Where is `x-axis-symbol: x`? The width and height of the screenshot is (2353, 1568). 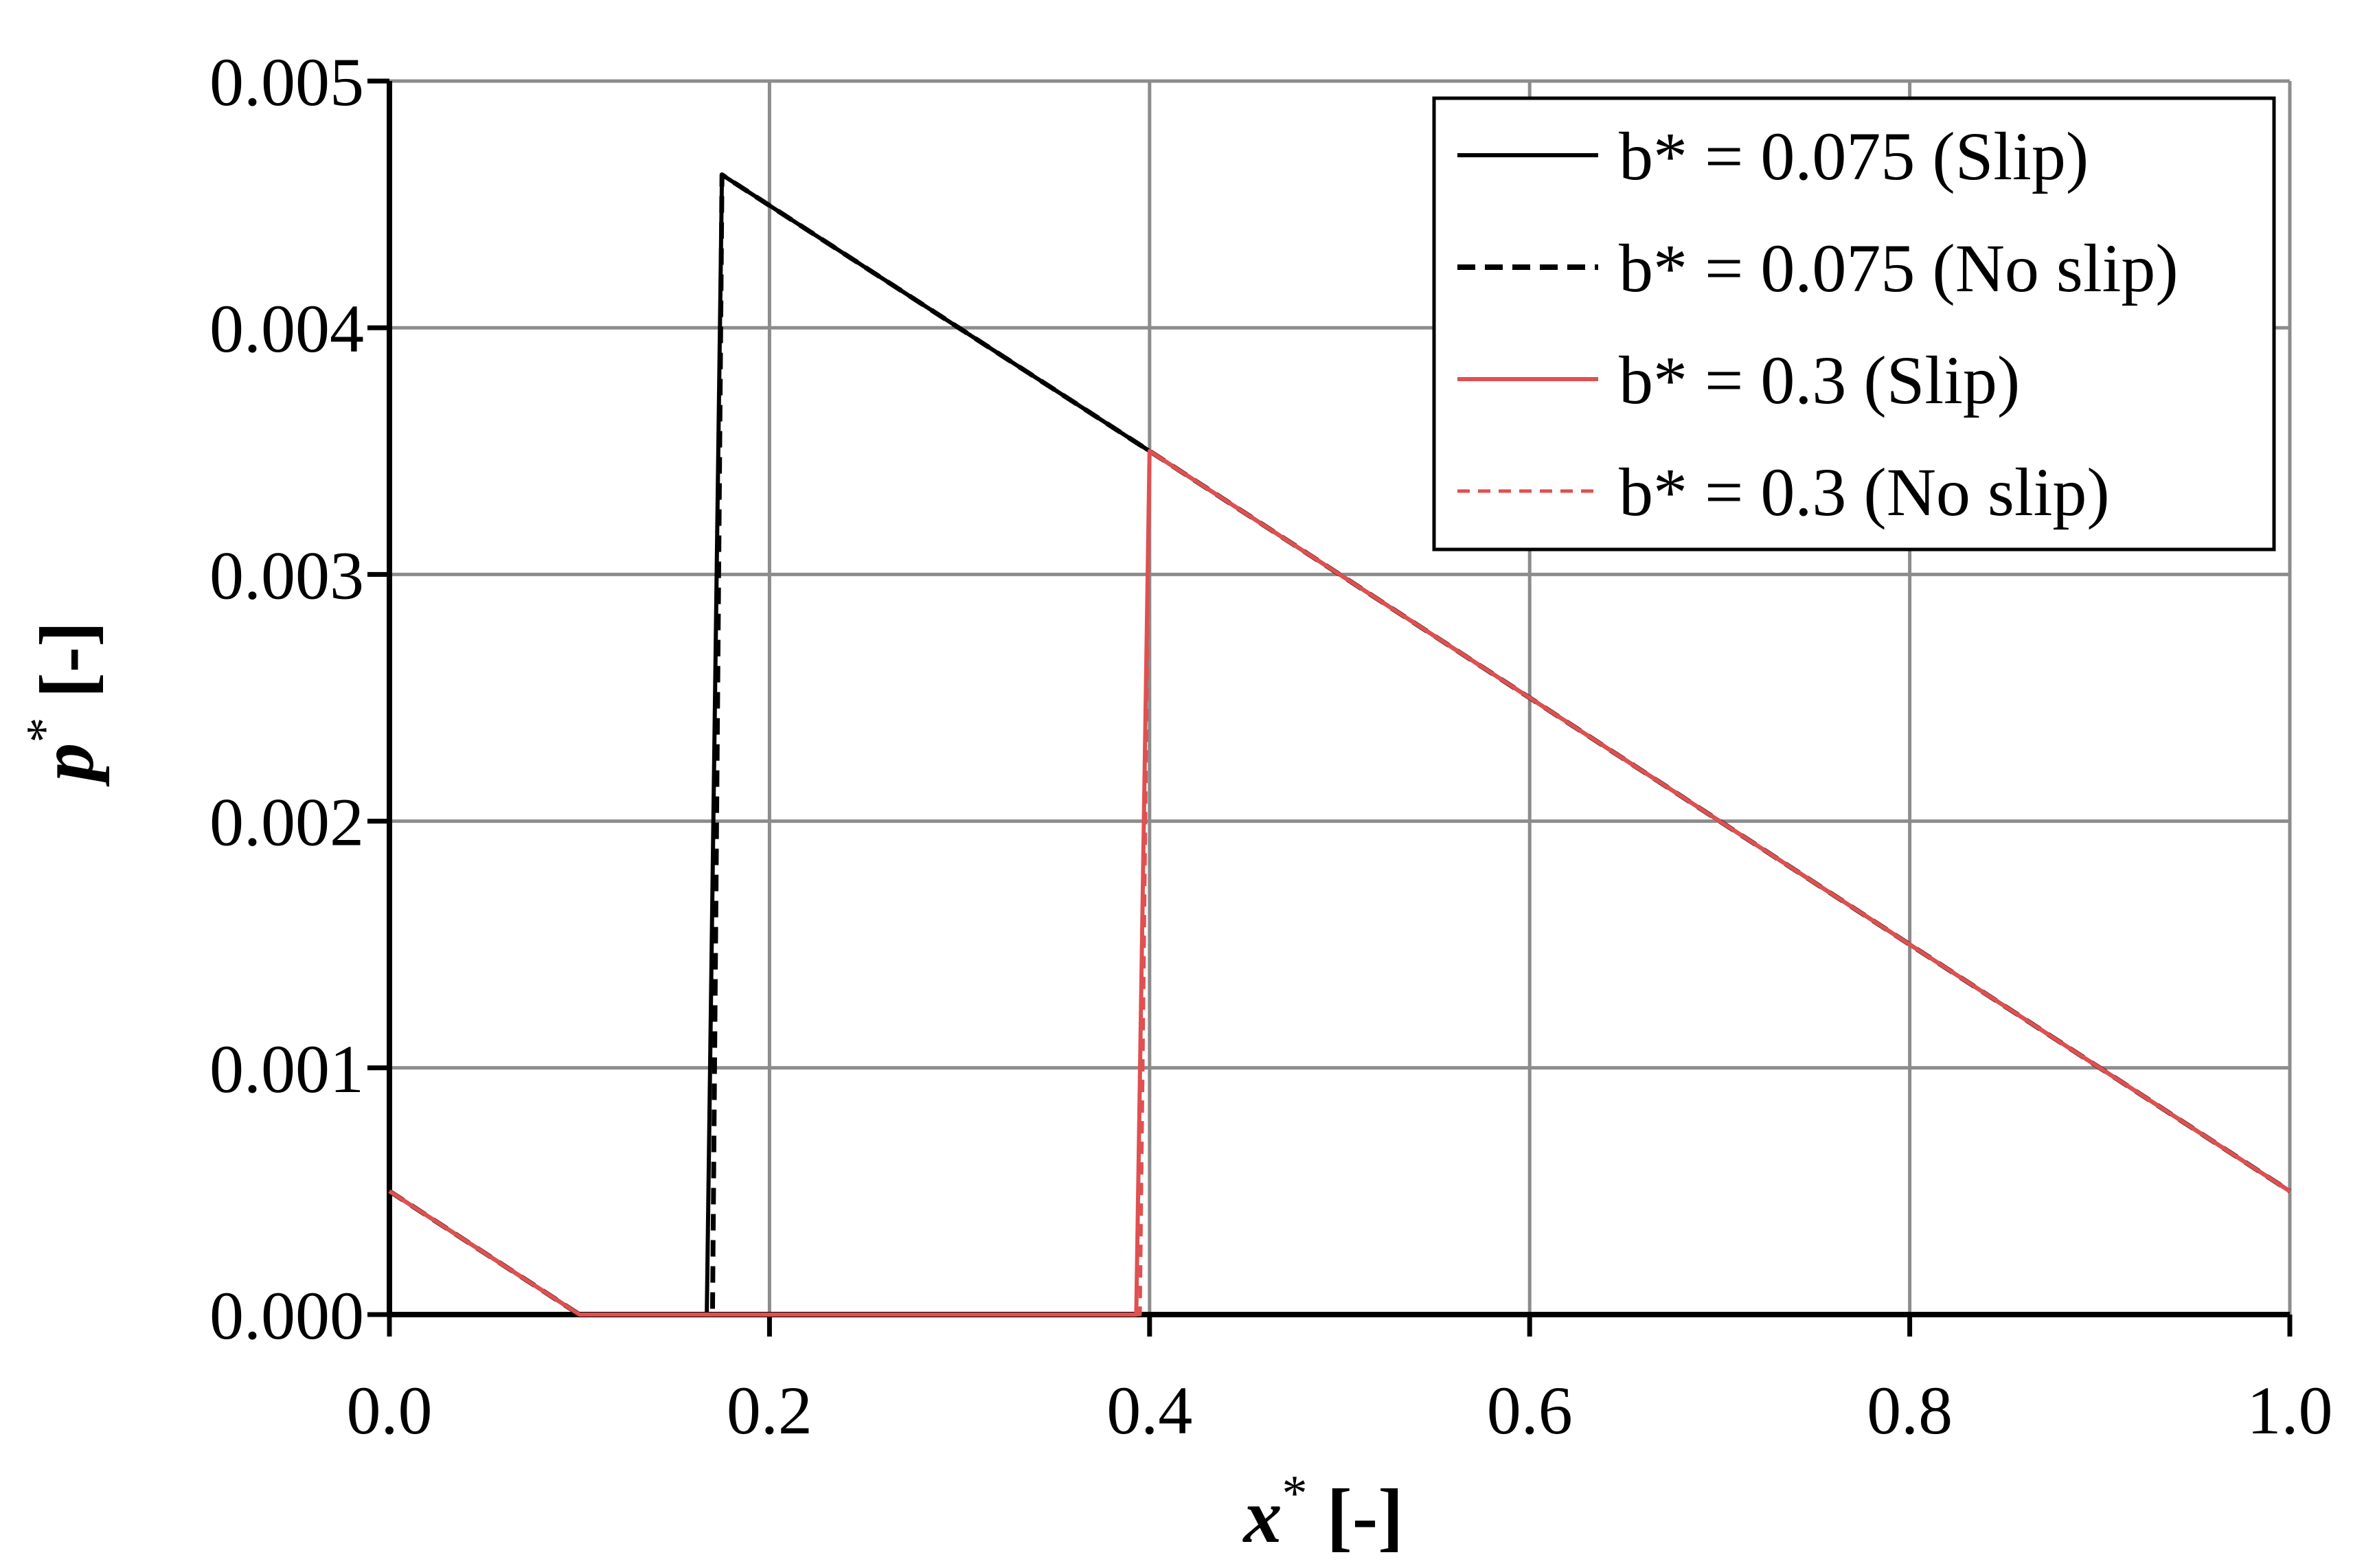
x-axis-symbol: x is located at coordinates (1262, 1517).